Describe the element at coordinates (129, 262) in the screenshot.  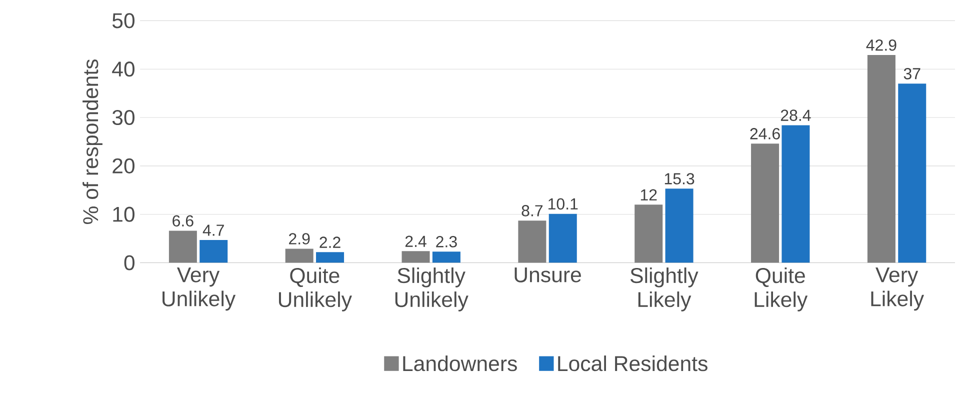
I see `y-tick-label: 0` at that location.